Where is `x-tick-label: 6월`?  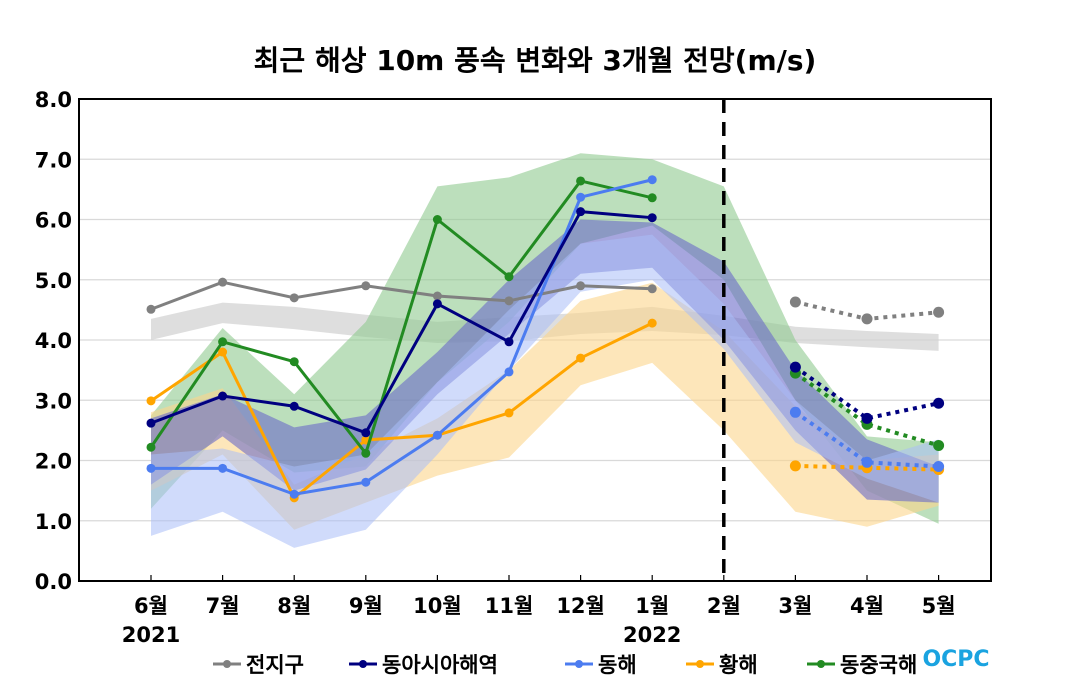 x-tick-label: 6월 is located at coordinates (151, 606).